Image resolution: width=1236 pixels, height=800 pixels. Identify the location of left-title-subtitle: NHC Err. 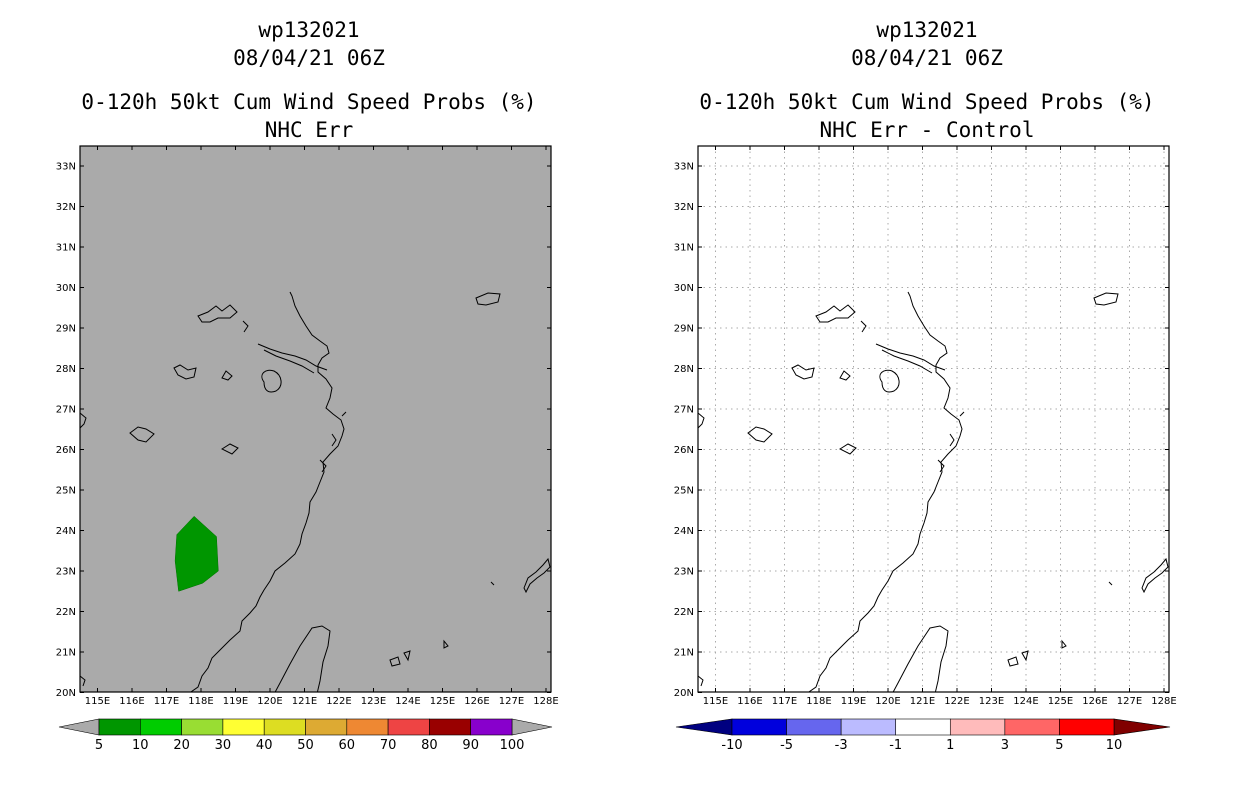
(309, 130).